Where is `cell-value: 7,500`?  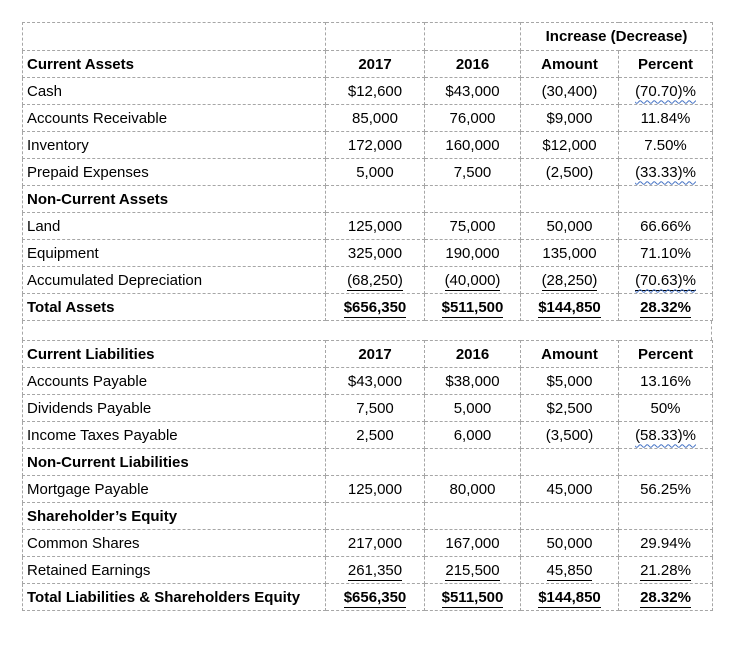
cell-value: 7,500 is located at coordinates (375, 408).